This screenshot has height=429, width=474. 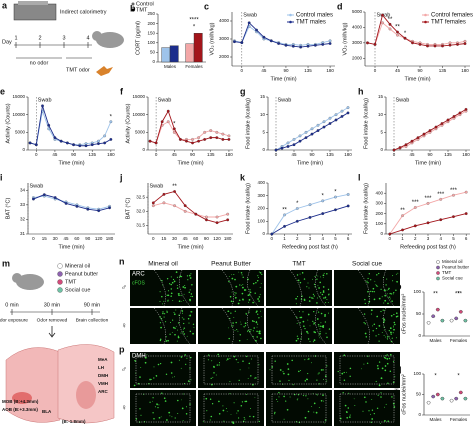 I want to click on significance: *, so click(x=174, y=124).